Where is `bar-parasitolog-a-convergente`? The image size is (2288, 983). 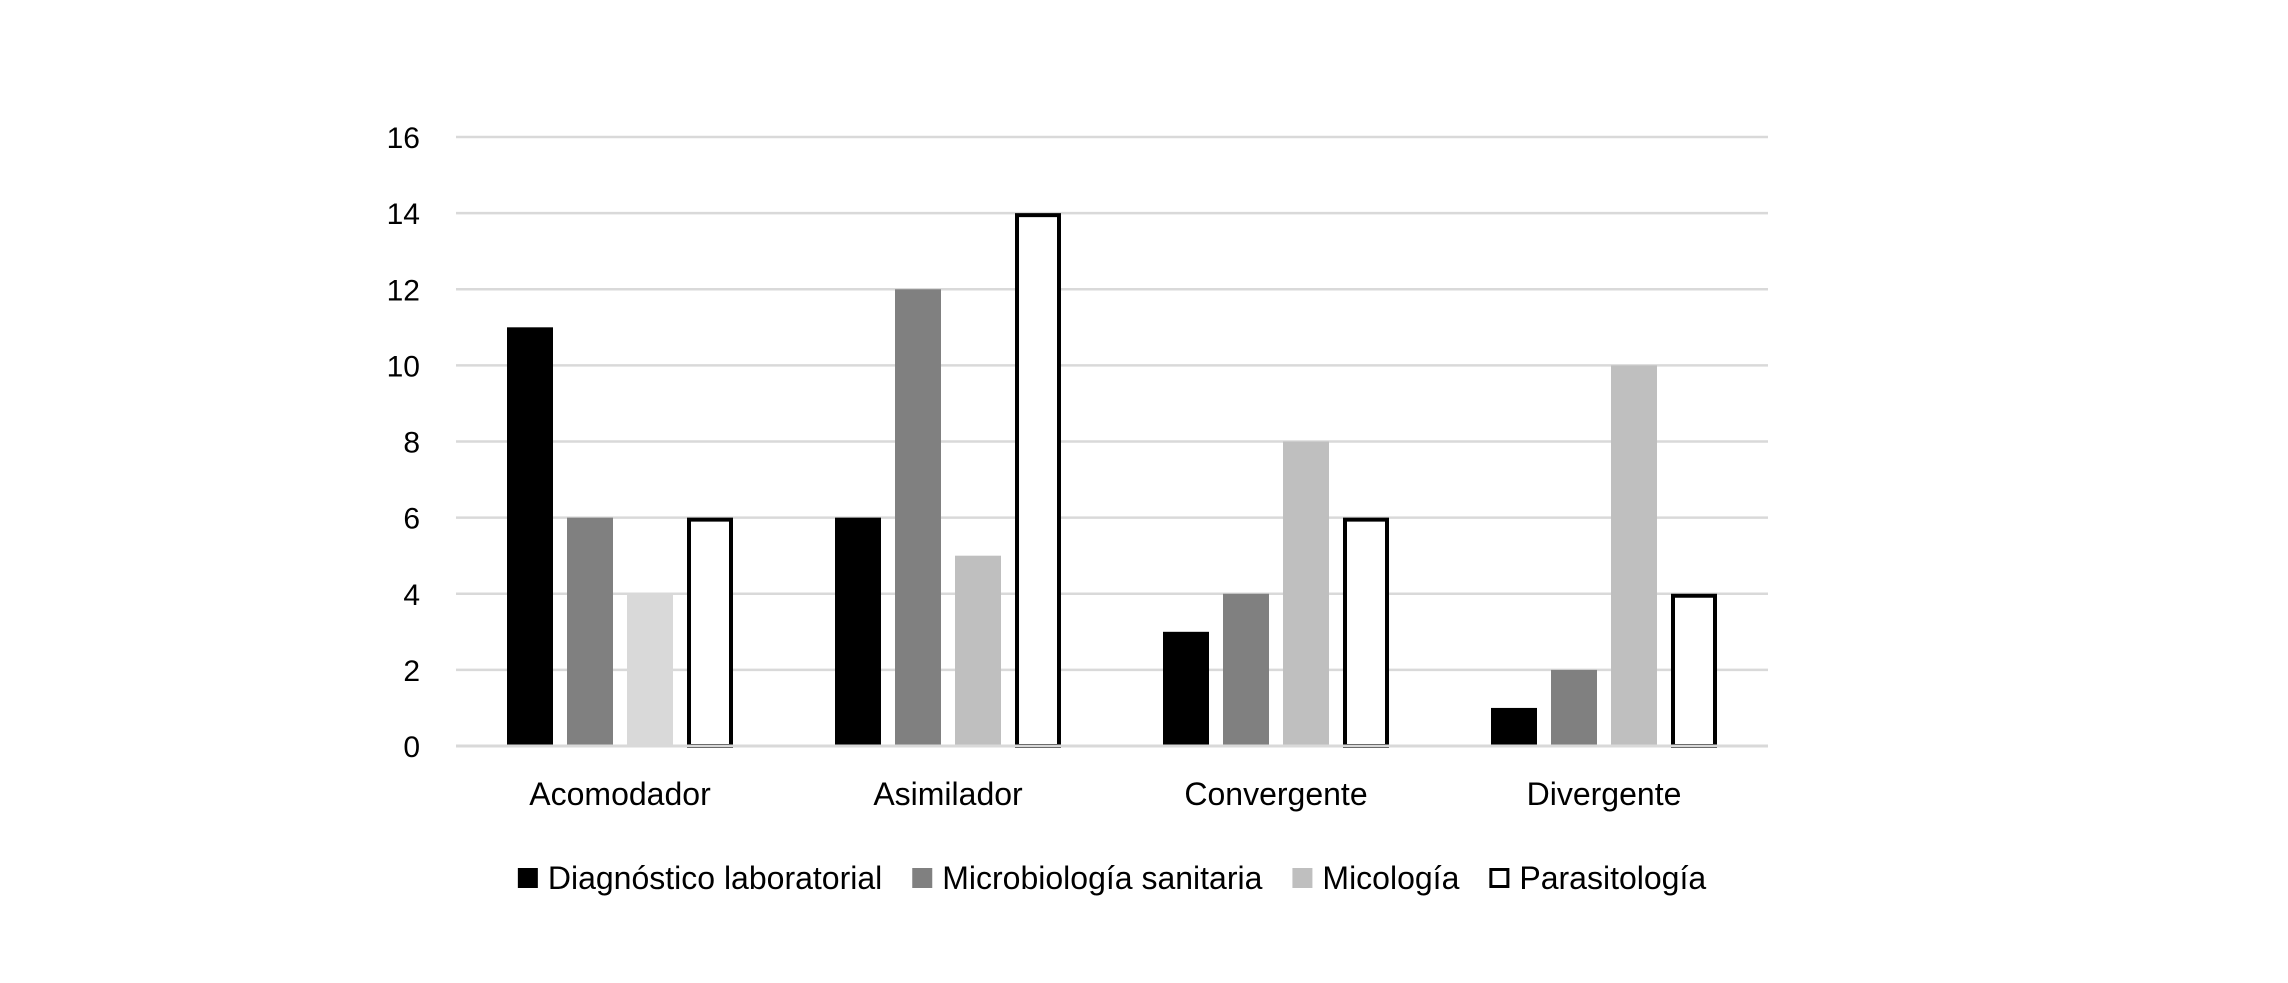 bar-parasitolog-a-convergente is located at coordinates (1366, 632).